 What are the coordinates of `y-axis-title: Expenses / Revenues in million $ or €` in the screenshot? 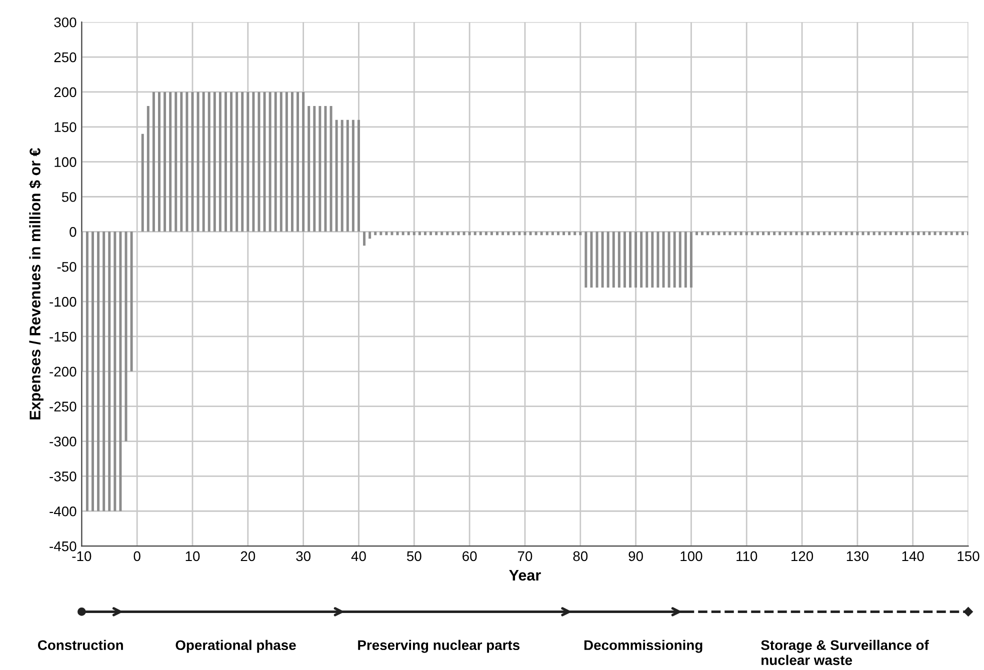 It's located at (36, 284).